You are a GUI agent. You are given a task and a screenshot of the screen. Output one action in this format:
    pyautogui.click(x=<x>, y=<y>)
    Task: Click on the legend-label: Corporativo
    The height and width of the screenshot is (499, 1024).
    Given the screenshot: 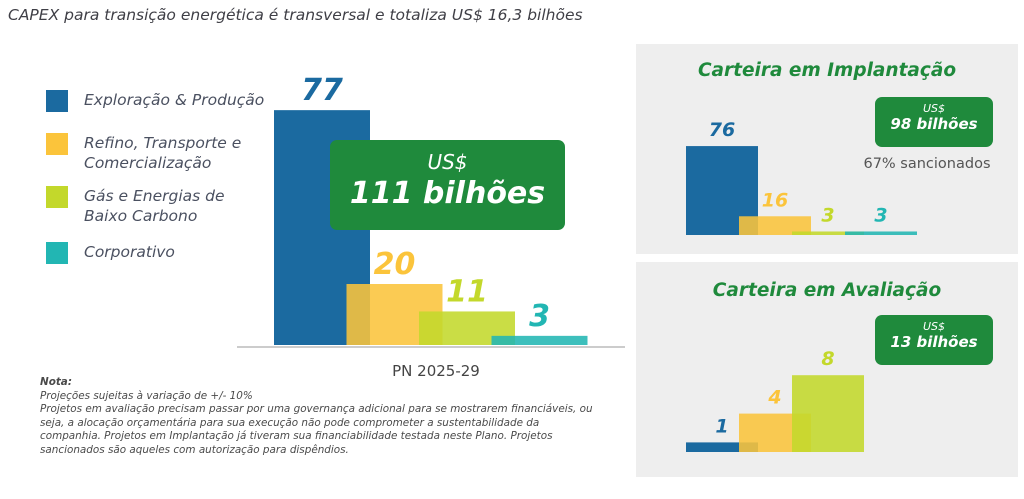 What is the action you would take?
    pyautogui.click(x=129, y=252)
    